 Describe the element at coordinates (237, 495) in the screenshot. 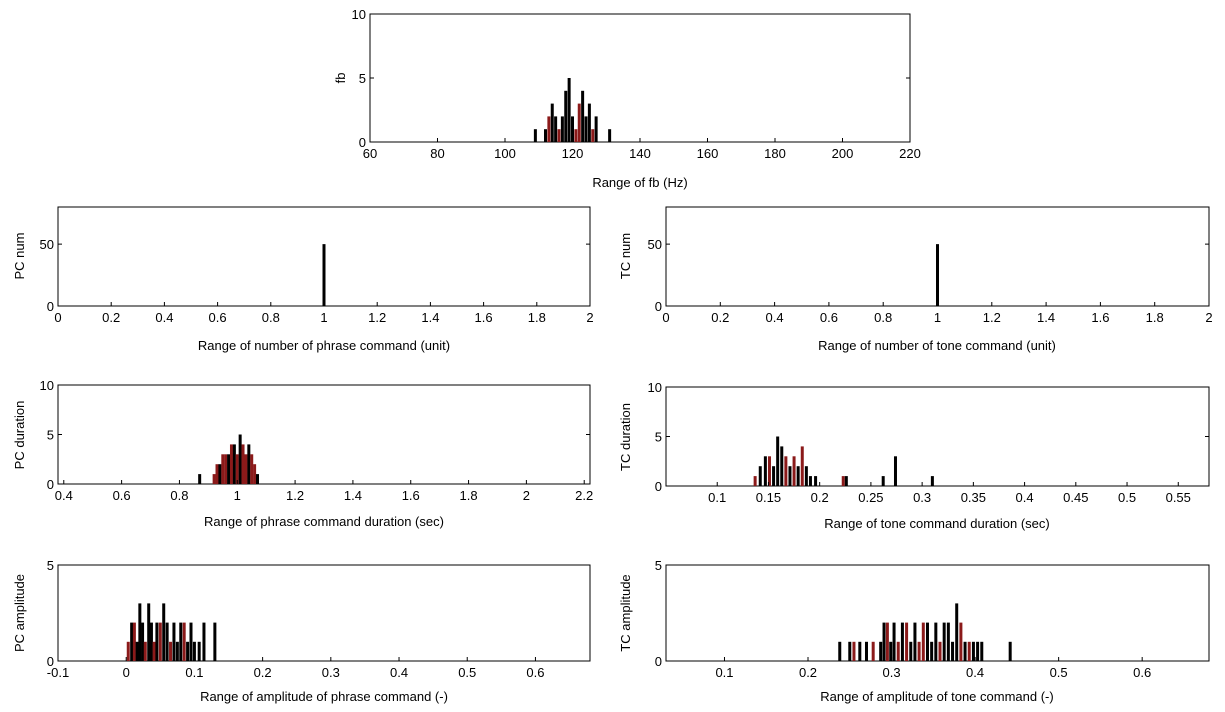

I see `x-tick-label: 1` at that location.